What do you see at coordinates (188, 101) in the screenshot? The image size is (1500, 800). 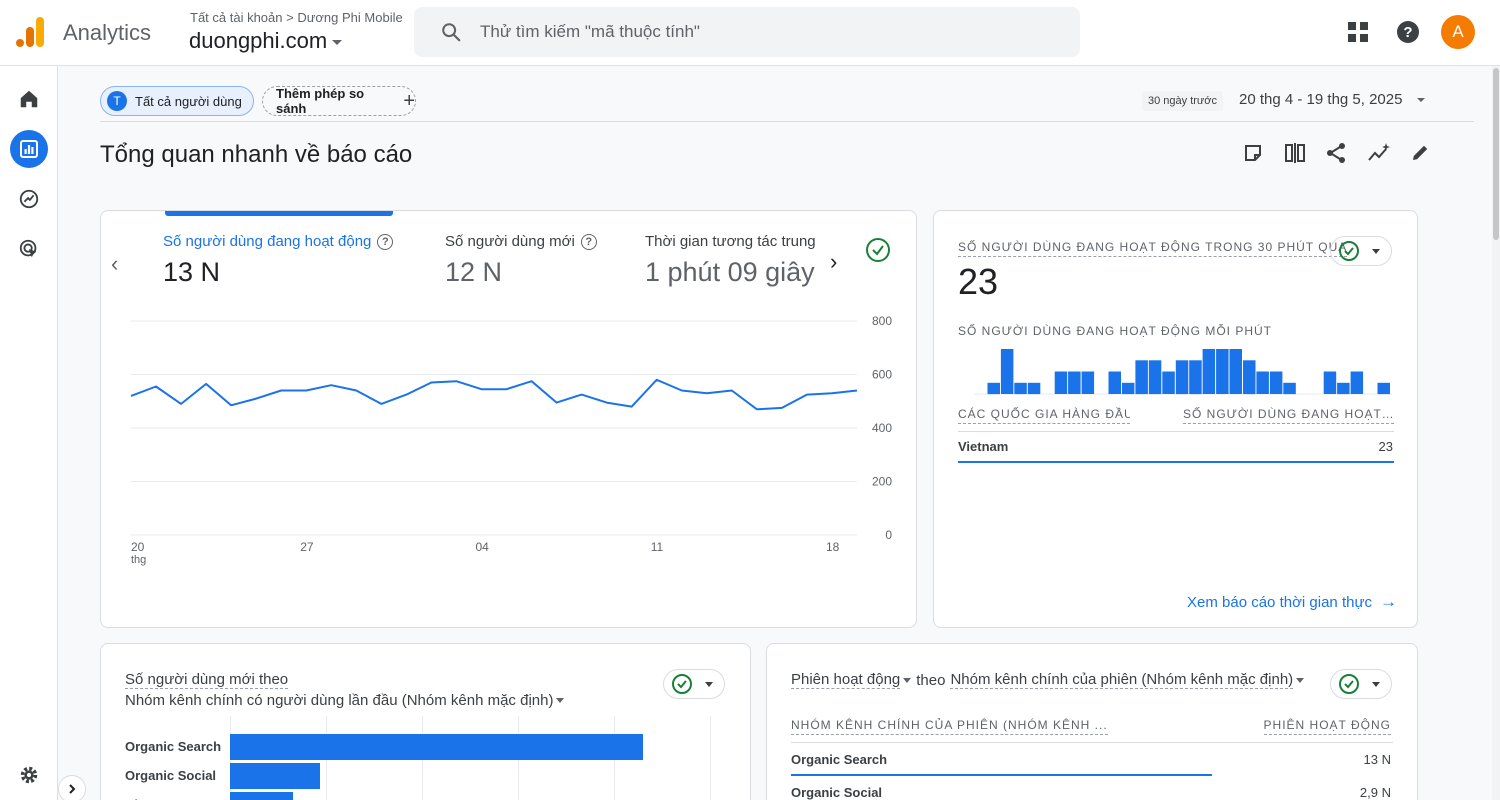 I see `segment-label: Tất cả người dùng` at bounding box center [188, 101].